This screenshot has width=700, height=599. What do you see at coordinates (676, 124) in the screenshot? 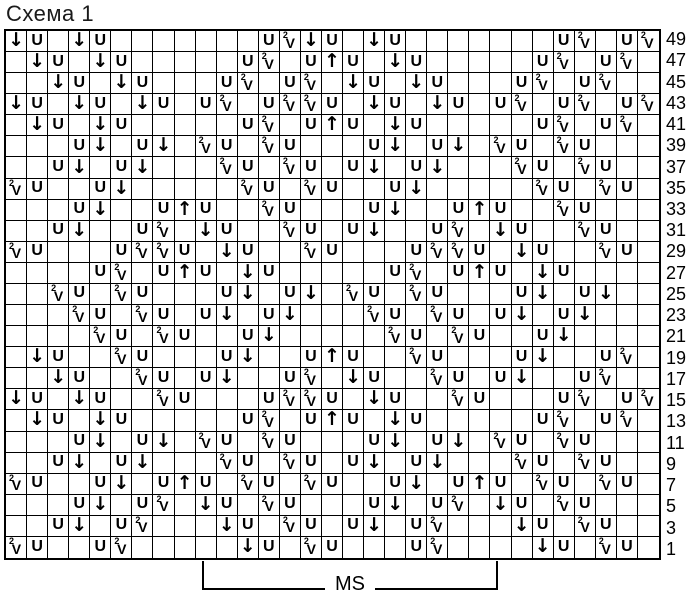
I see `row-number: 41` at bounding box center [676, 124].